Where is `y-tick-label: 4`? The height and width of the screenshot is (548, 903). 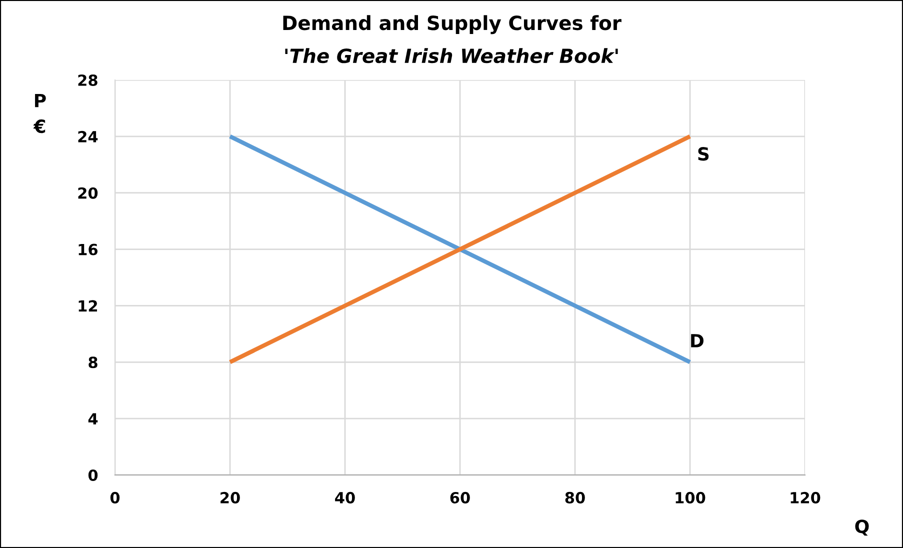
y-tick-label: 4 is located at coordinates (93, 418).